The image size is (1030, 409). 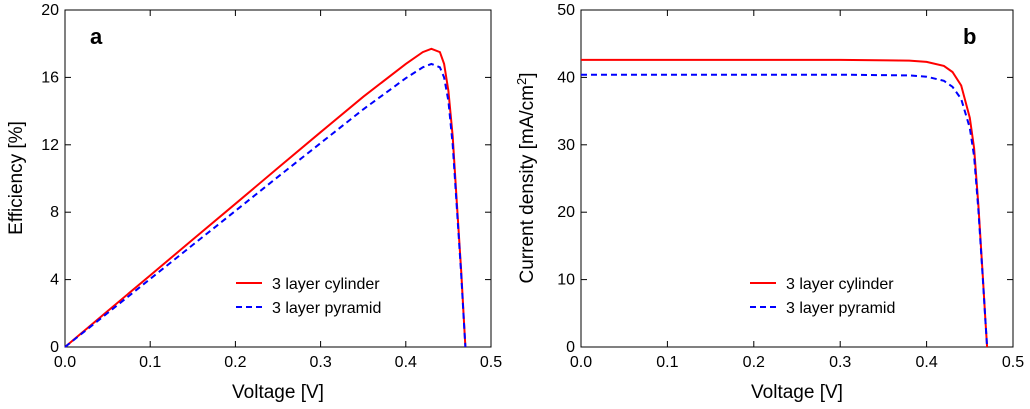 I want to click on y-axis-label-main: Current density [mA/cm, so click(x=527, y=184).